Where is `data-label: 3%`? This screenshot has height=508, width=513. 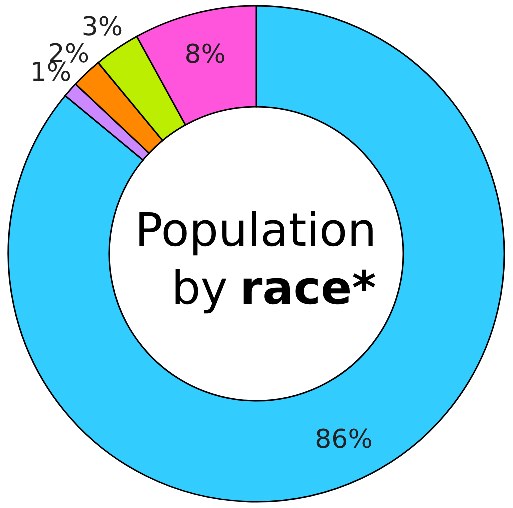
data-label: 3% is located at coordinates (103, 27).